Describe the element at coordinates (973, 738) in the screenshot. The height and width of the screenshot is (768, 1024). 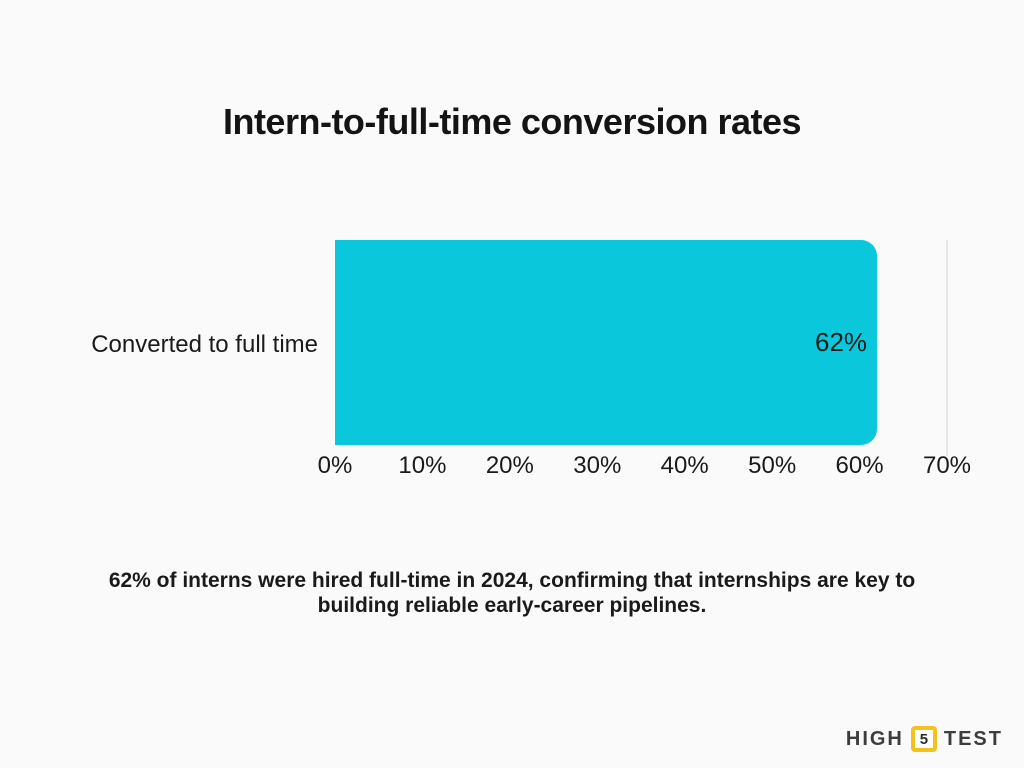
I see `logo-word-test: TEST` at that location.